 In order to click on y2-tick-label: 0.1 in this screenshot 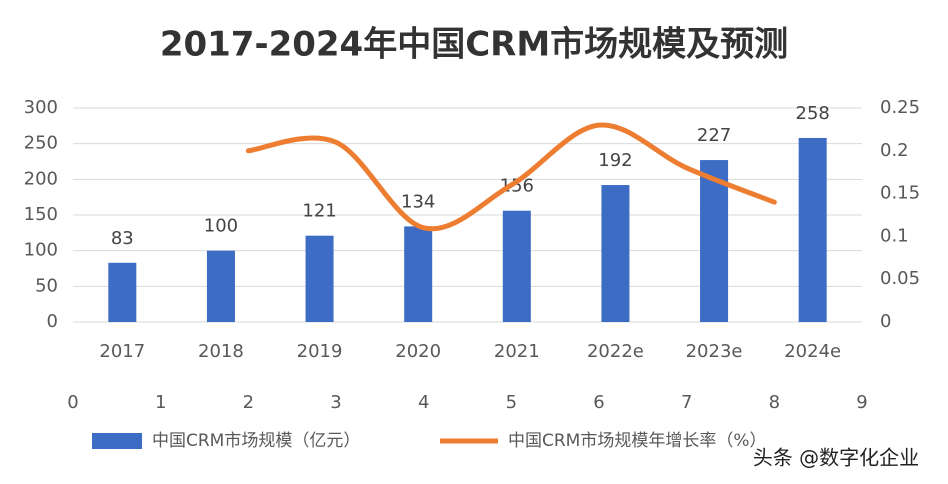, I will do `click(894, 235)`.